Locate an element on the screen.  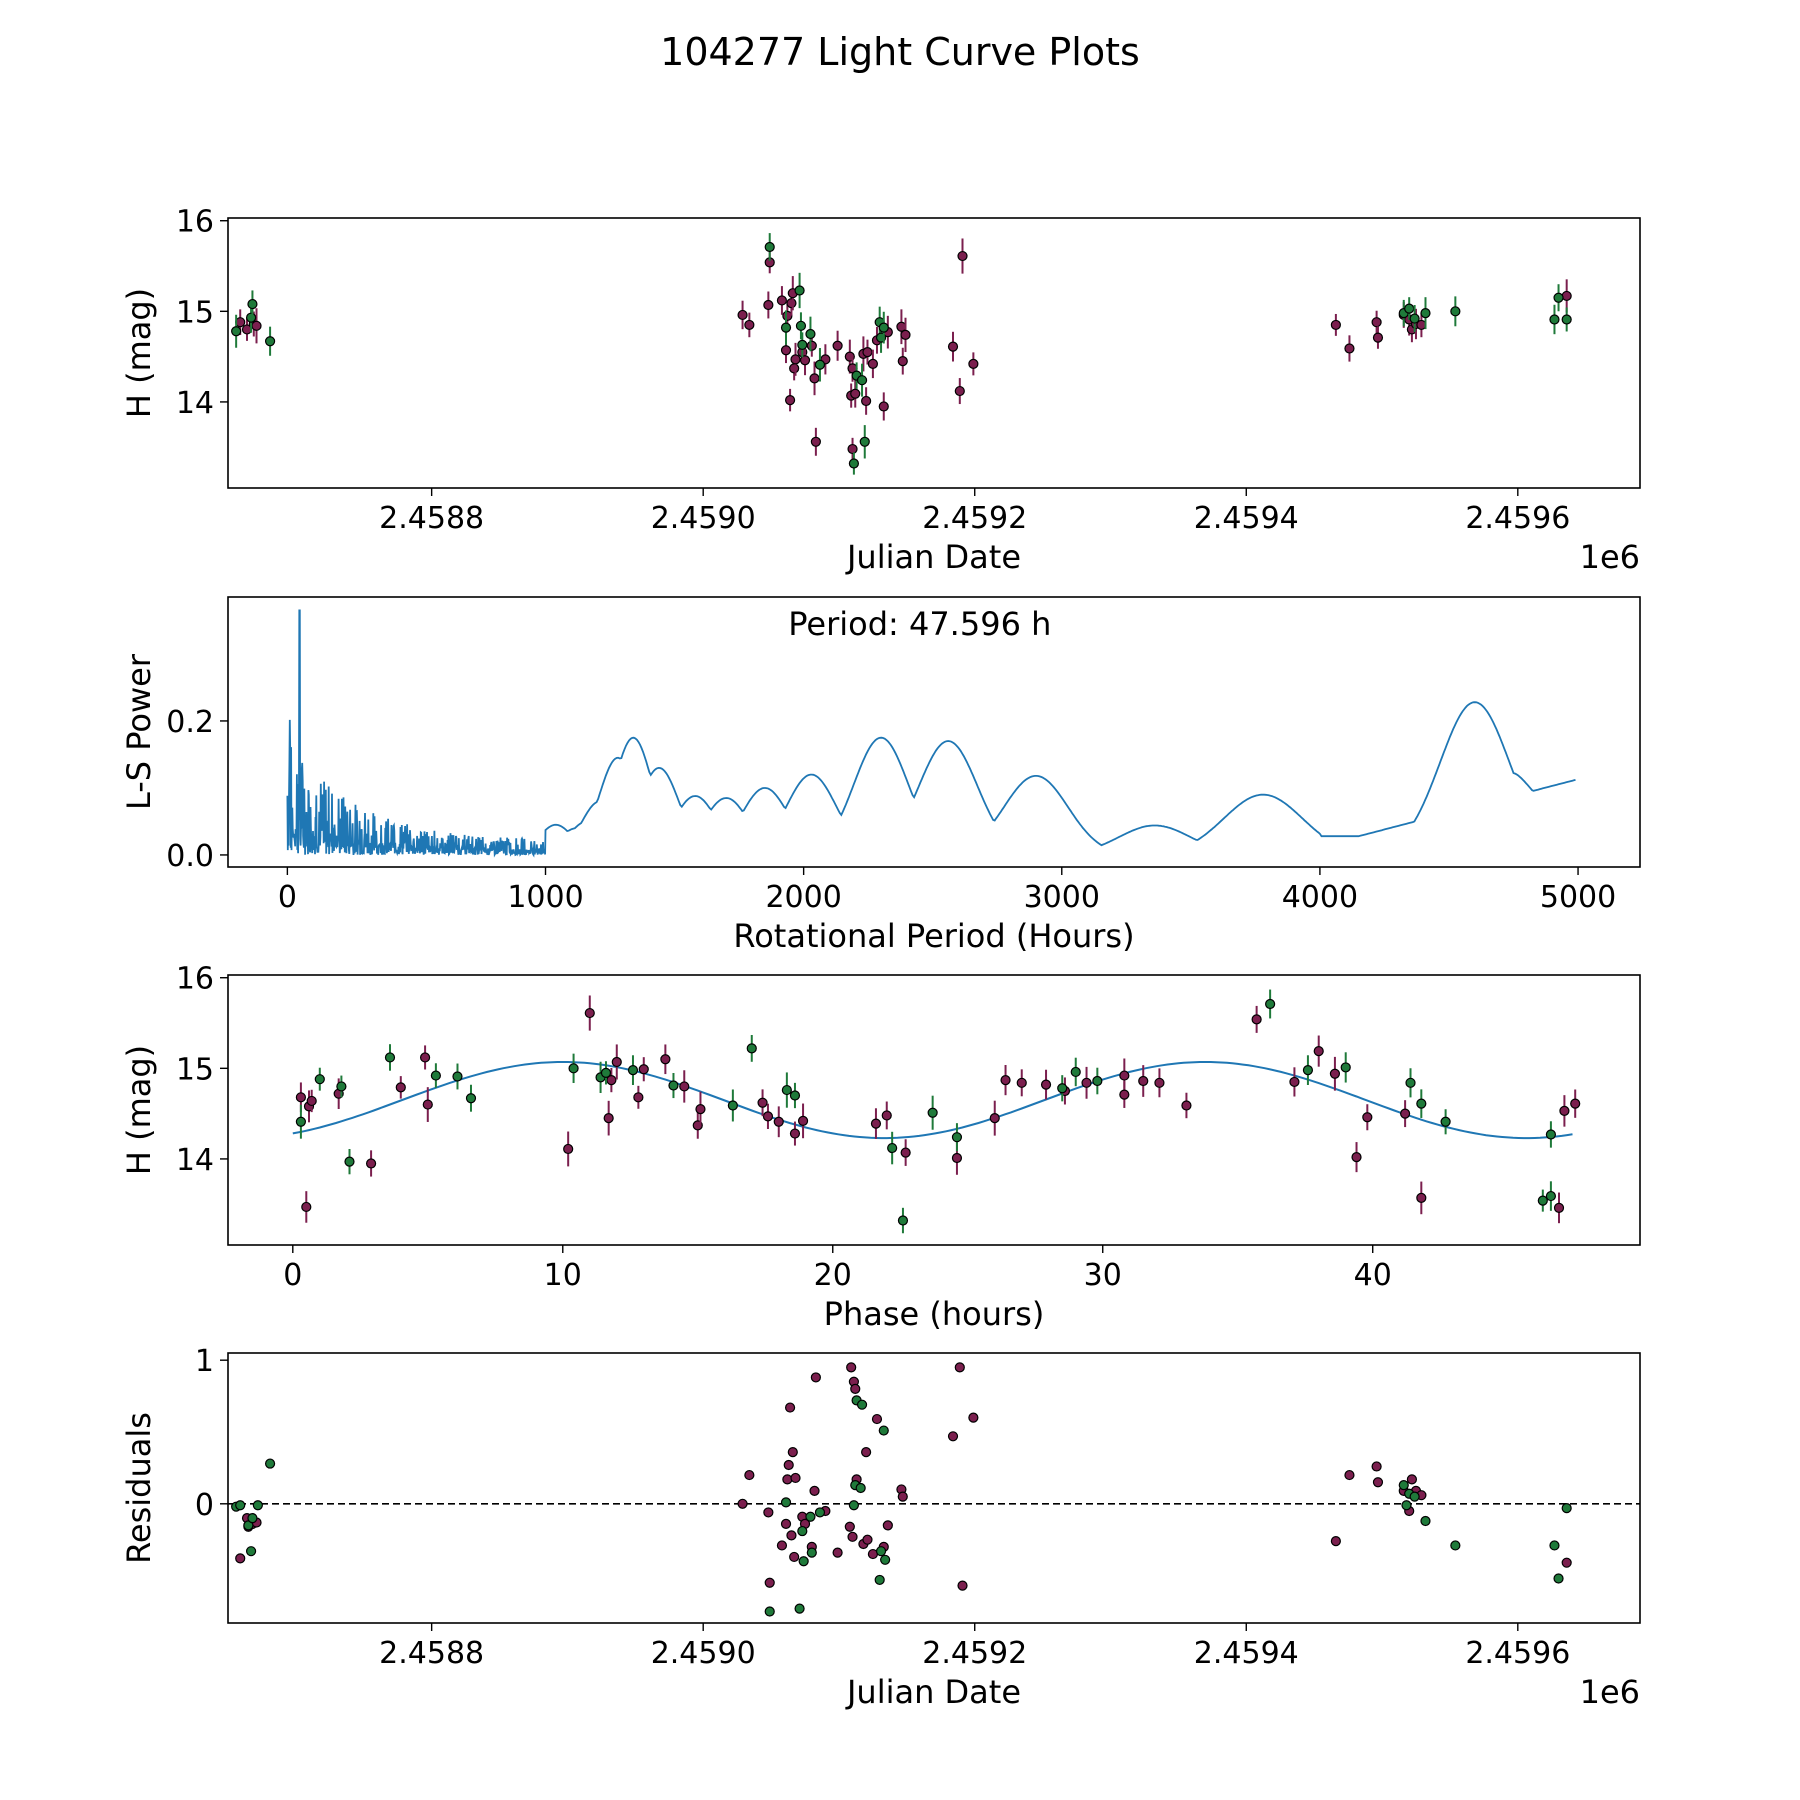
x-axis-label: Phase (hours) is located at coordinates (934, 1314).